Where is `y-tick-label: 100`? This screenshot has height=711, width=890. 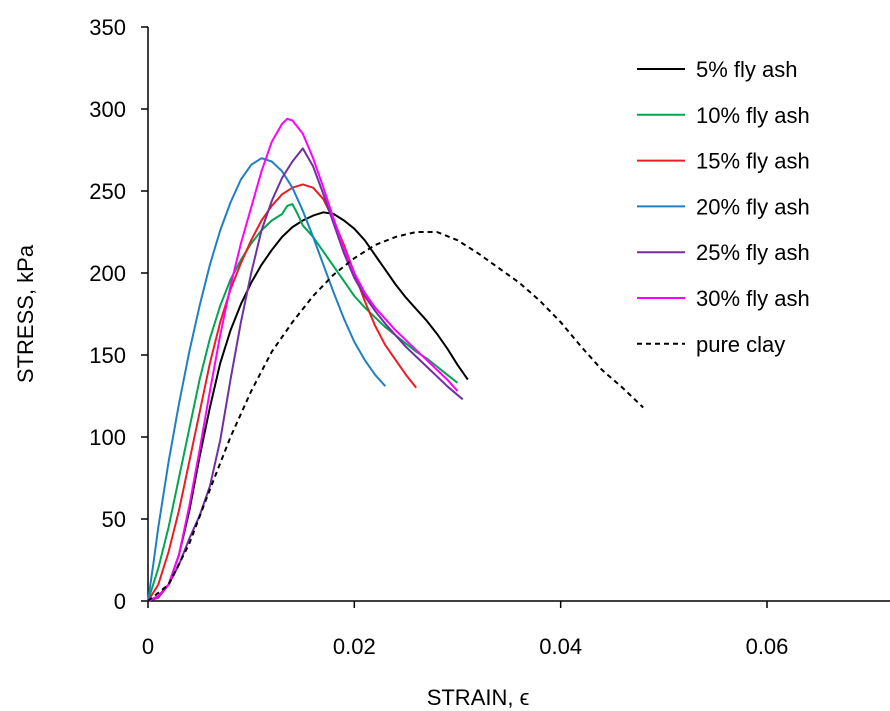 y-tick-label: 100 is located at coordinates (107, 437).